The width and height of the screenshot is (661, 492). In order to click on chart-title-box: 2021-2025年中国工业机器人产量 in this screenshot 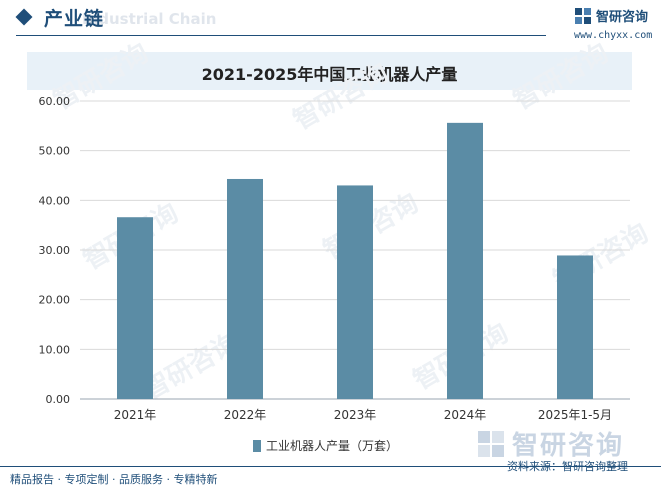, I will do `click(329, 71)`.